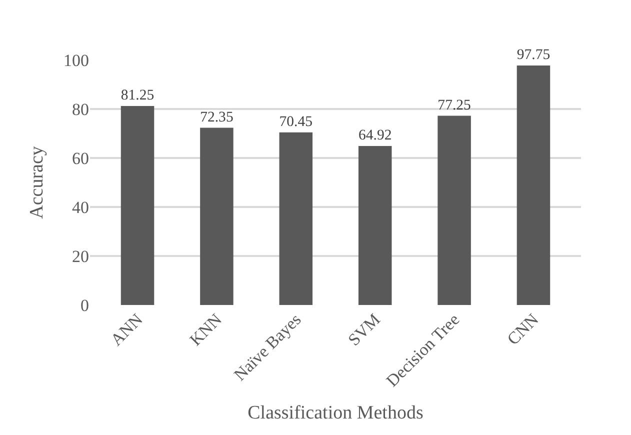 This screenshot has height=435, width=631. What do you see at coordinates (80, 109) in the screenshot?
I see `y-tick-label: 80` at bounding box center [80, 109].